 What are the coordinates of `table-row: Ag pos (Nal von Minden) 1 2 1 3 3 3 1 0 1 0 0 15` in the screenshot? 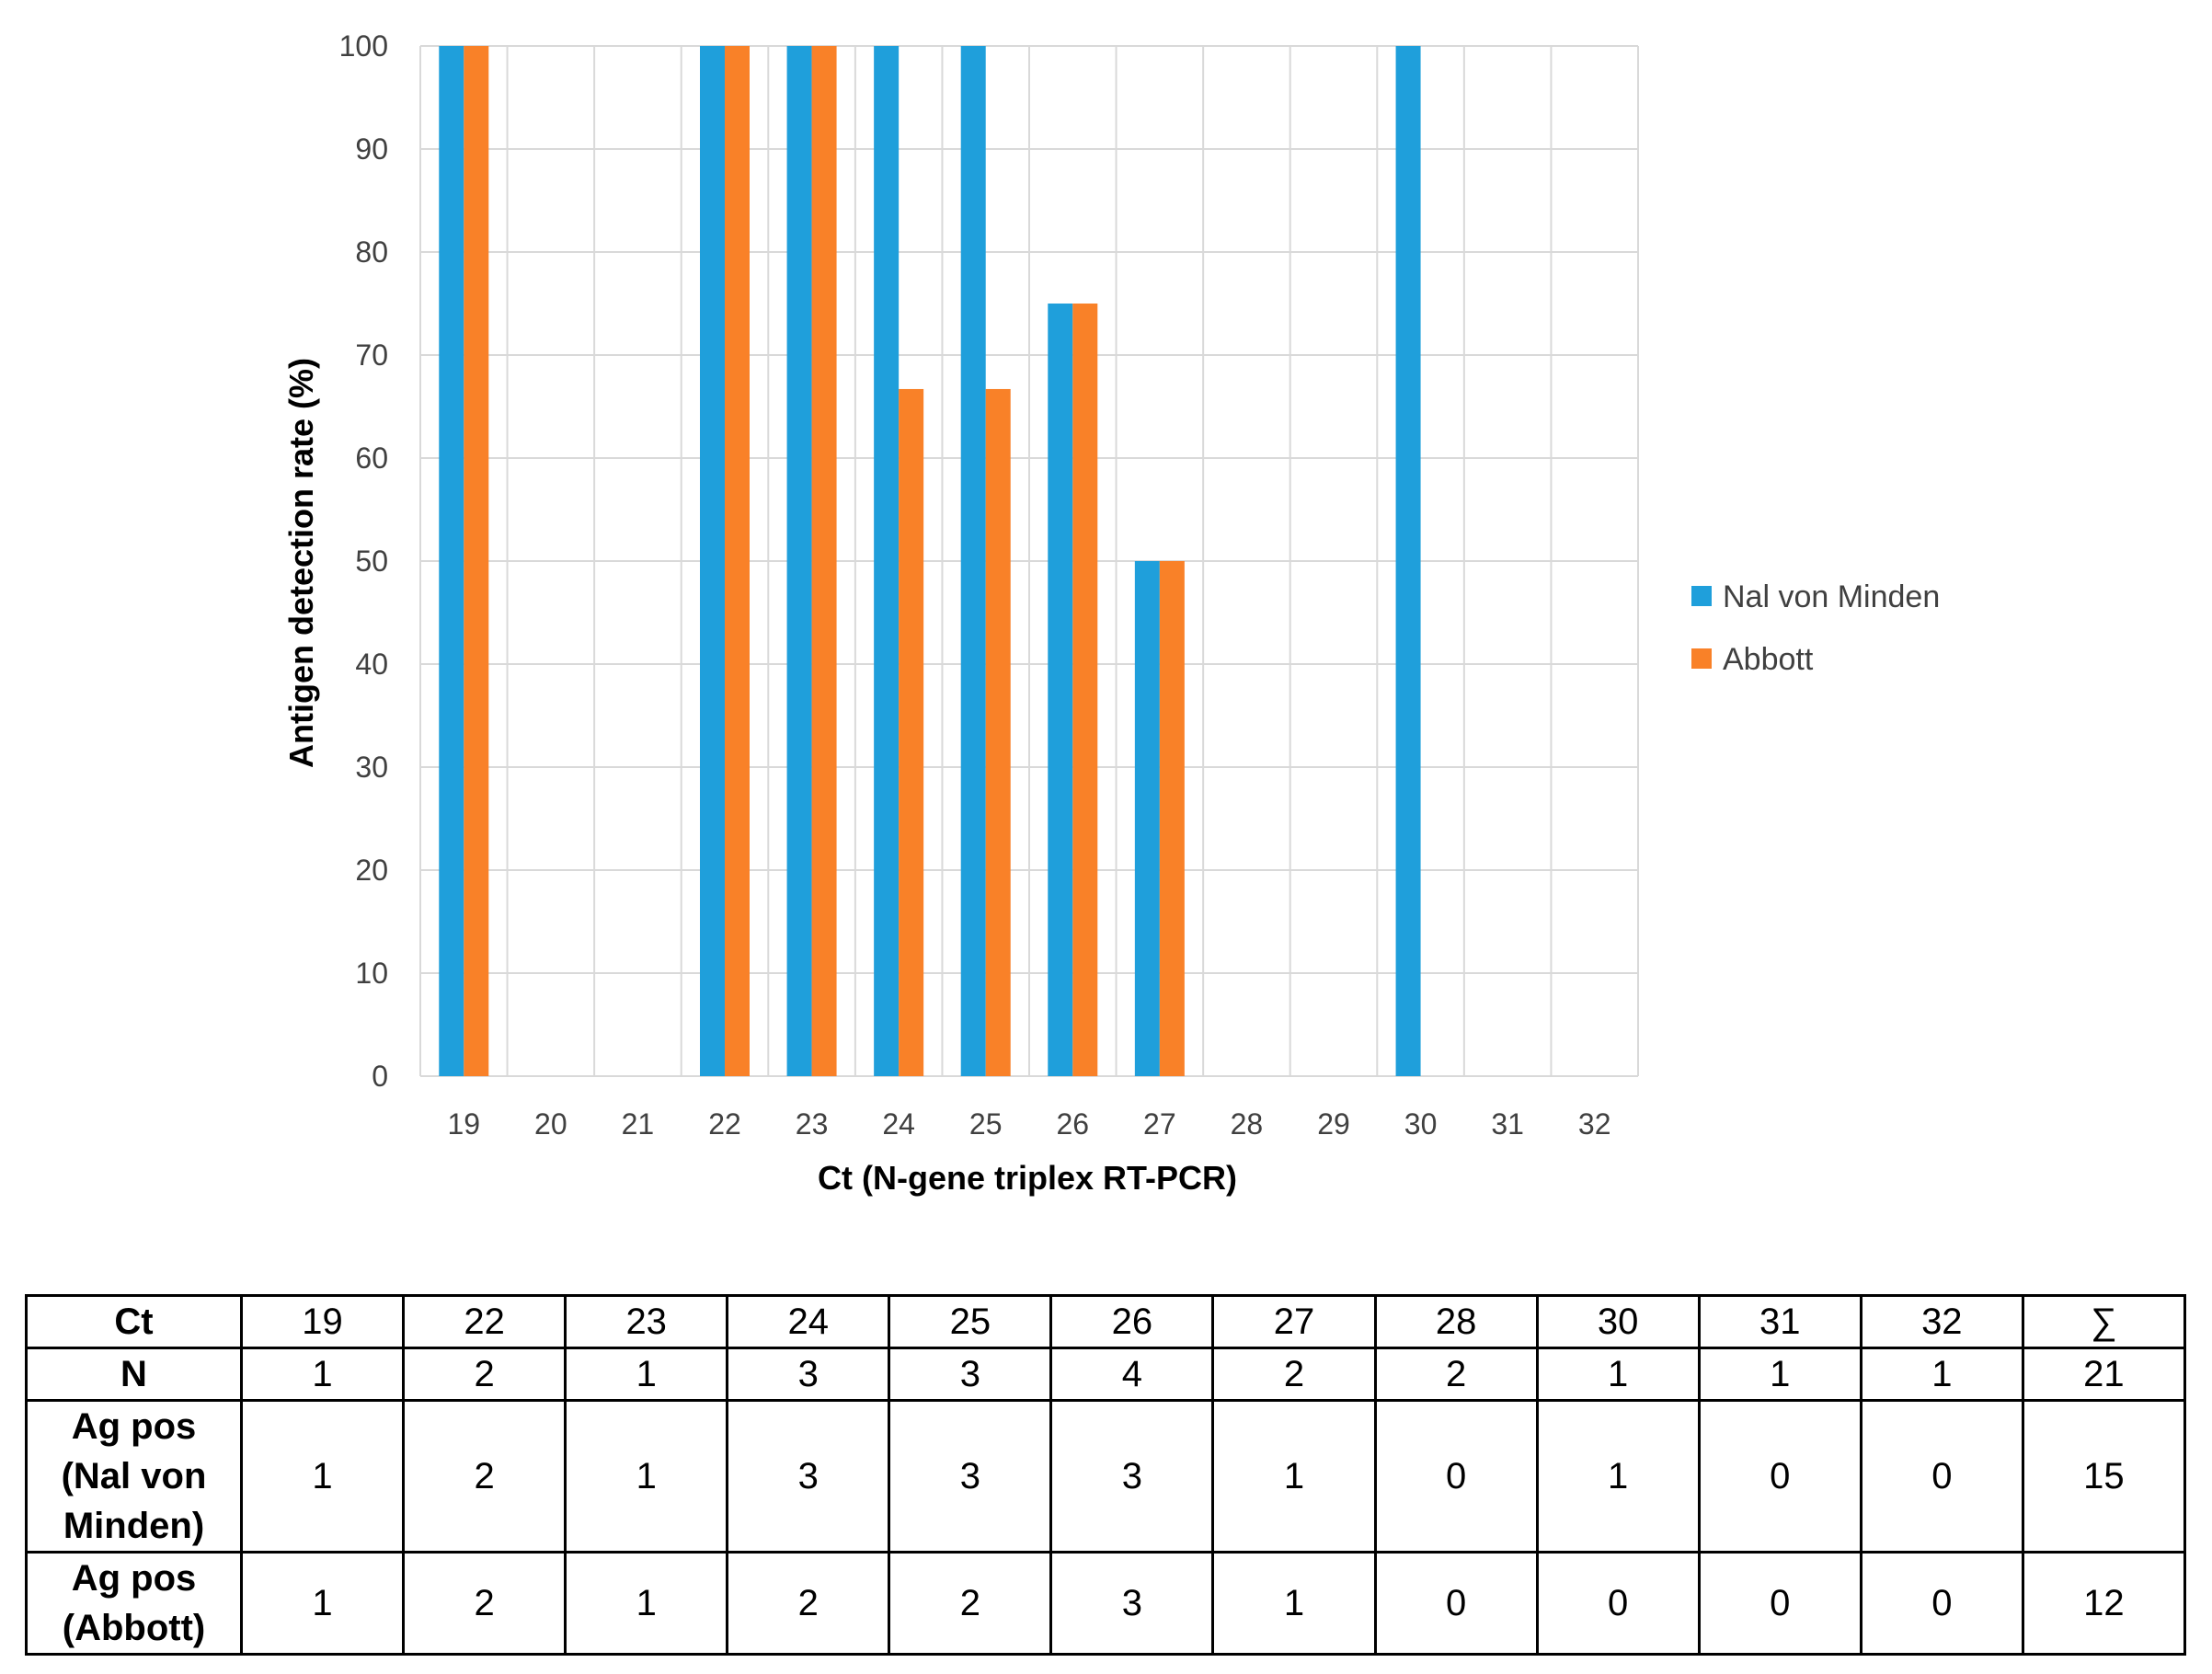 It's located at (1106, 1476).